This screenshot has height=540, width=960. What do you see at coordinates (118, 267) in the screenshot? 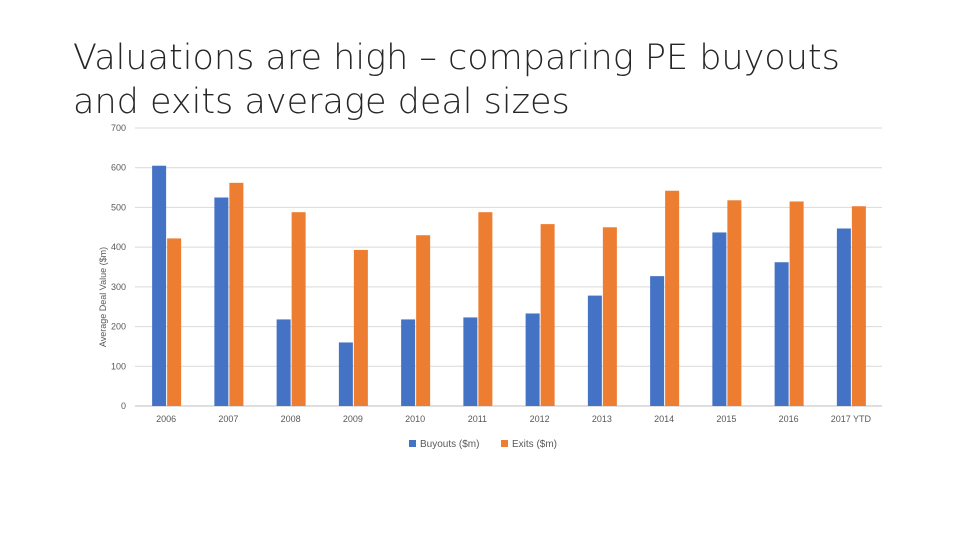
I see `y-axis-ticks: 0 100 200 300 400 500 600 700` at bounding box center [118, 267].